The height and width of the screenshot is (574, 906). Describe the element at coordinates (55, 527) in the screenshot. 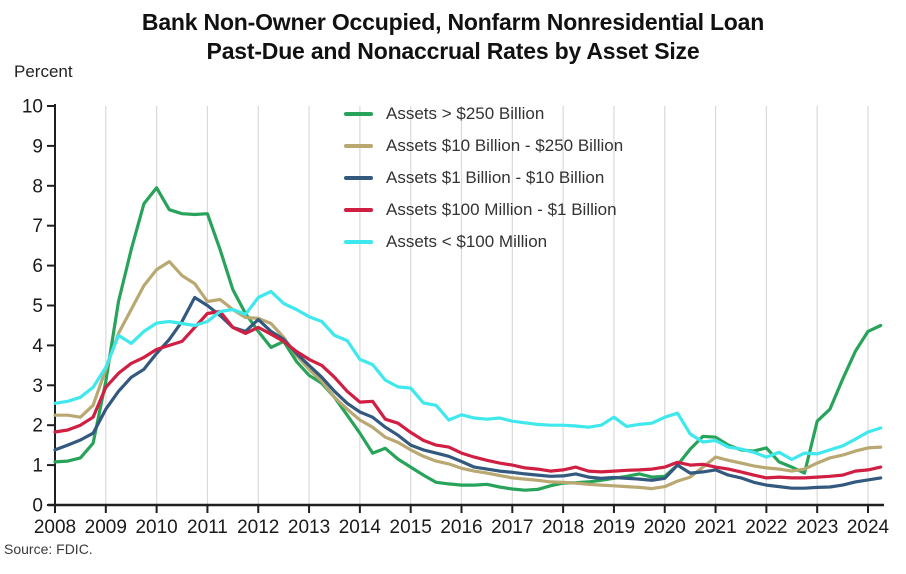

I see `x-tick-label-2008: 2008` at that location.